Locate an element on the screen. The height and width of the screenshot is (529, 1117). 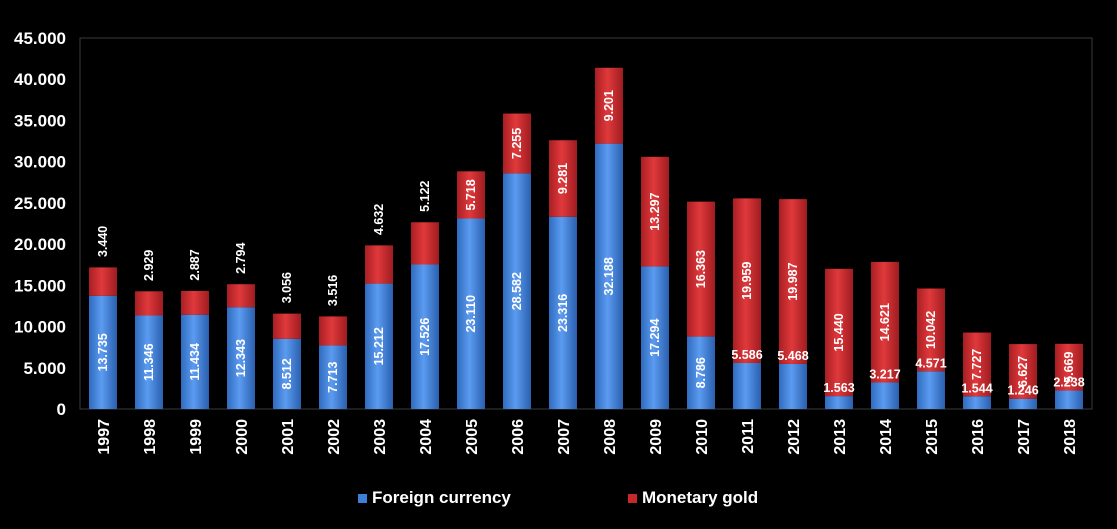
data-label-foreign-currency: 17.526 is located at coordinates (425, 337).